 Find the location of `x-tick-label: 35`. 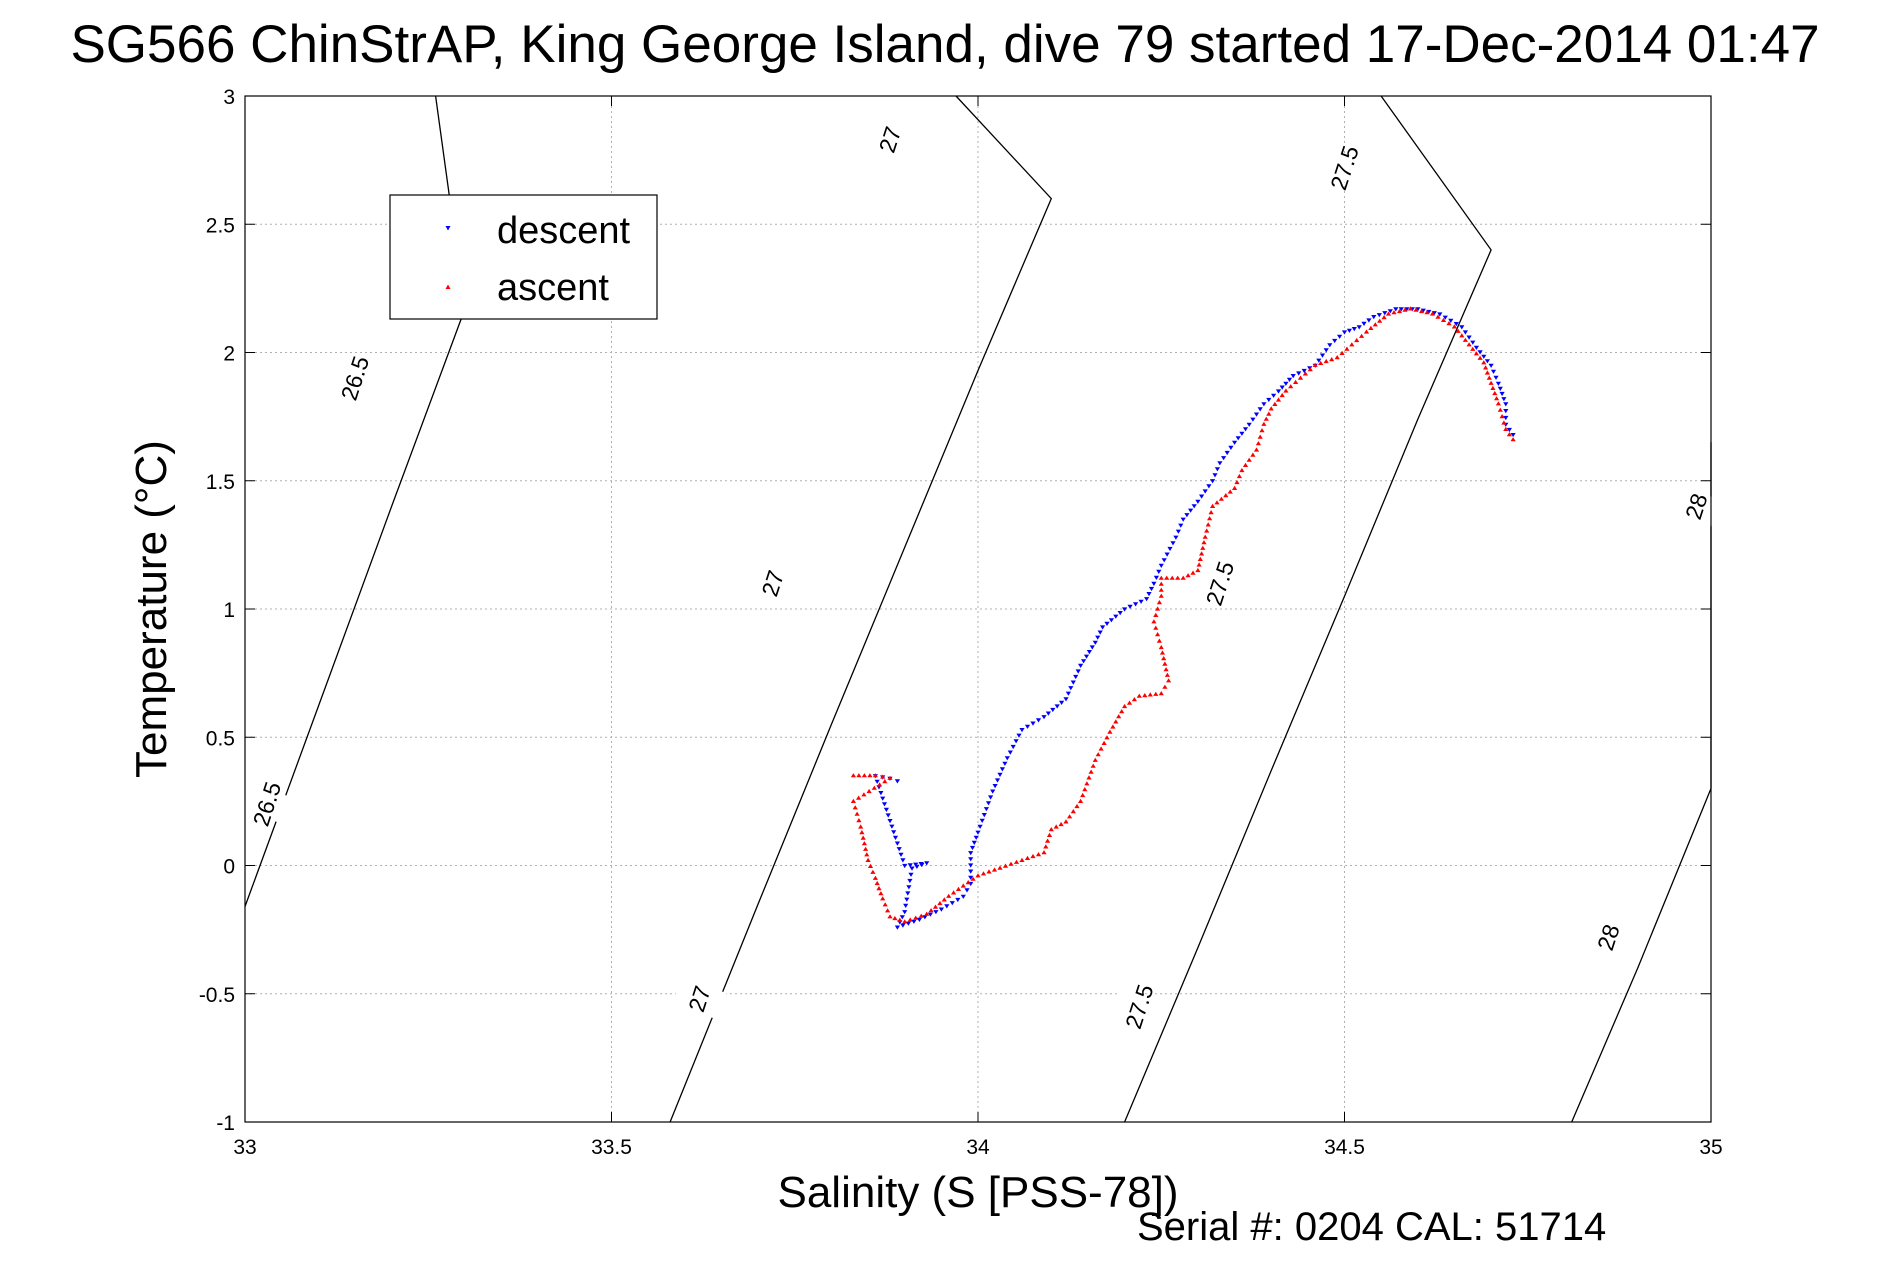

x-tick-label: 35 is located at coordinates (1710, 1147).